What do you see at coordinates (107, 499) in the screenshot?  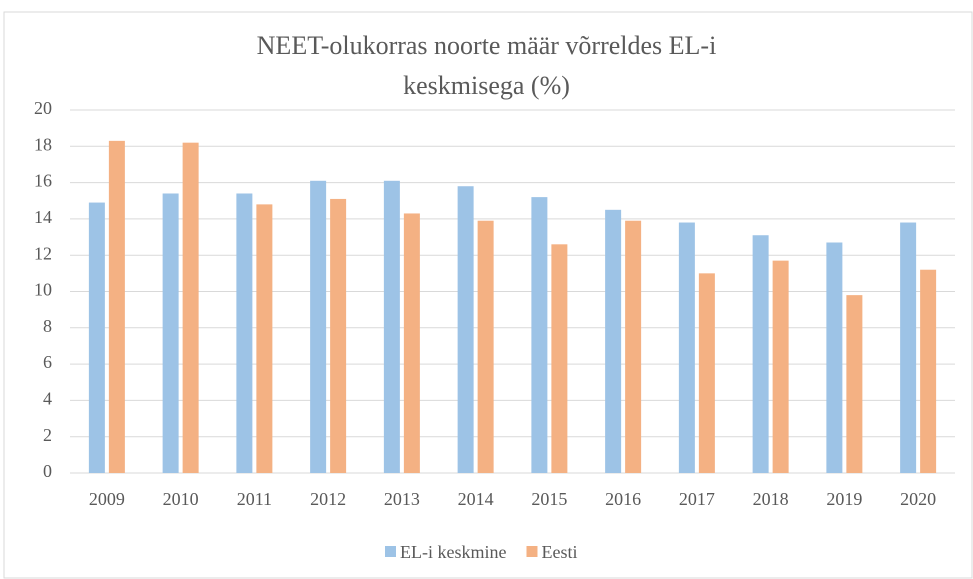 I see `x-tick-label: 2009` at bounding box center [107, 499].